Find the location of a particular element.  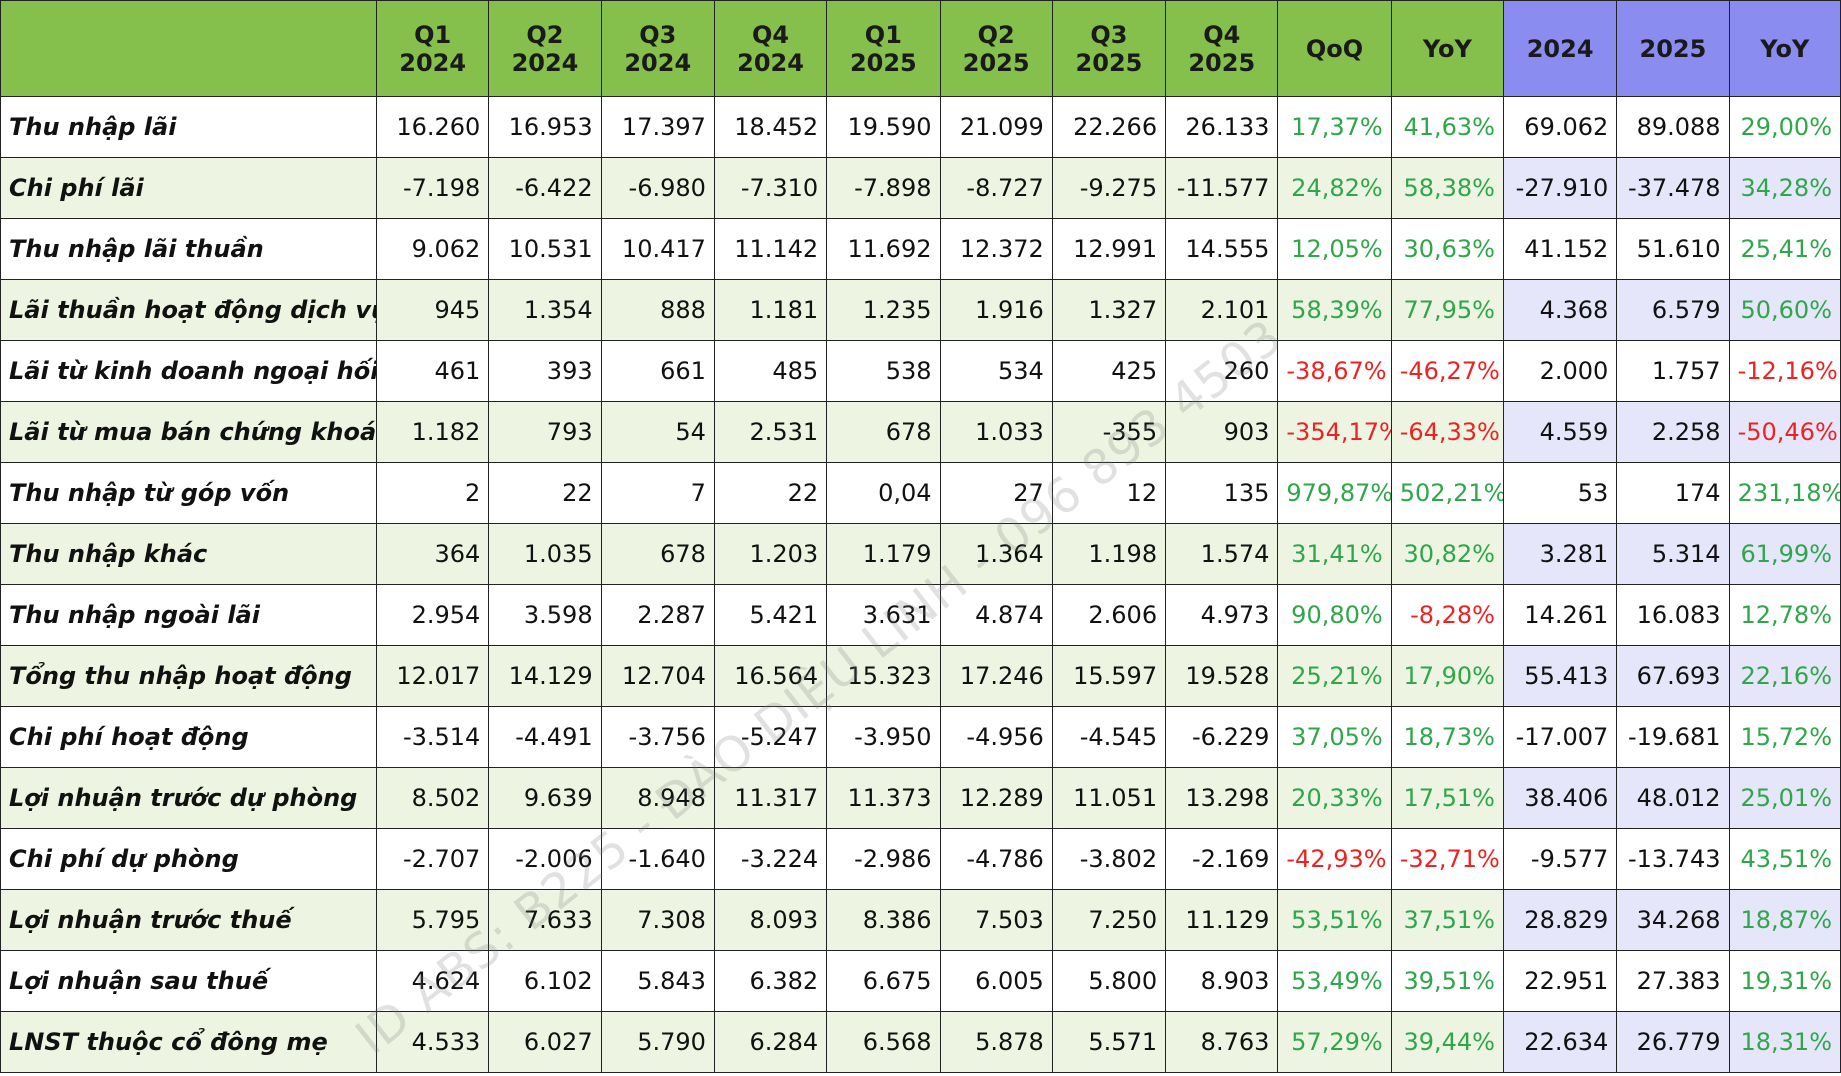

table-cell: -354,17% is located at coordinates (1334, 432).